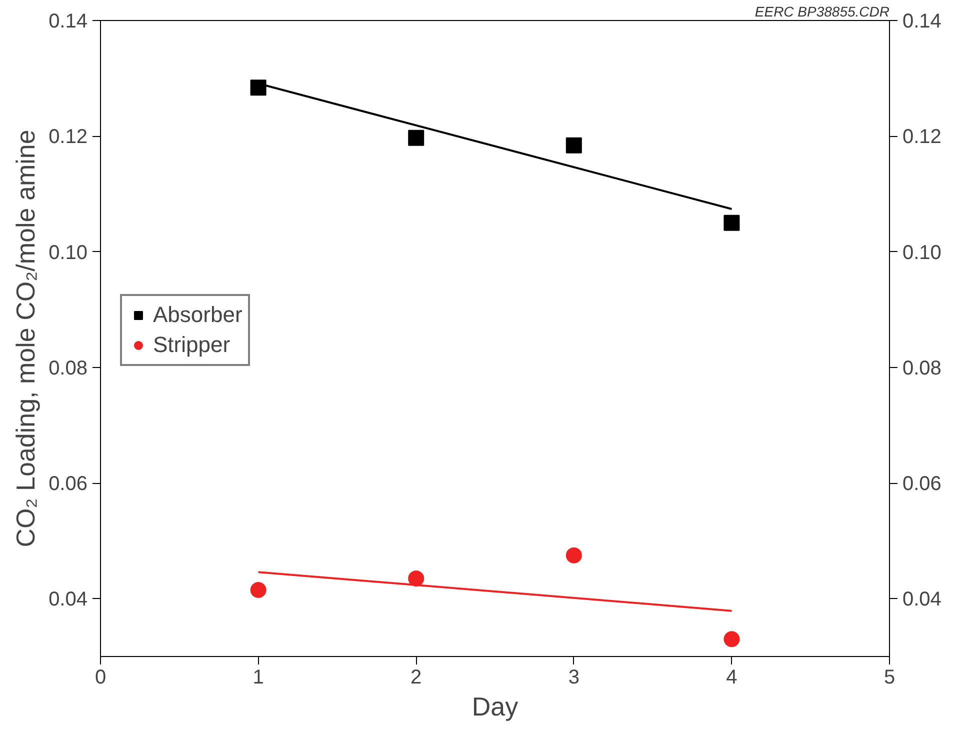 This screenshot has height=736, width=979. What do you see at coordinates (258, 677) in the screenshot?
I see `x-tick-label: 1` at bounding box center [258, 677].